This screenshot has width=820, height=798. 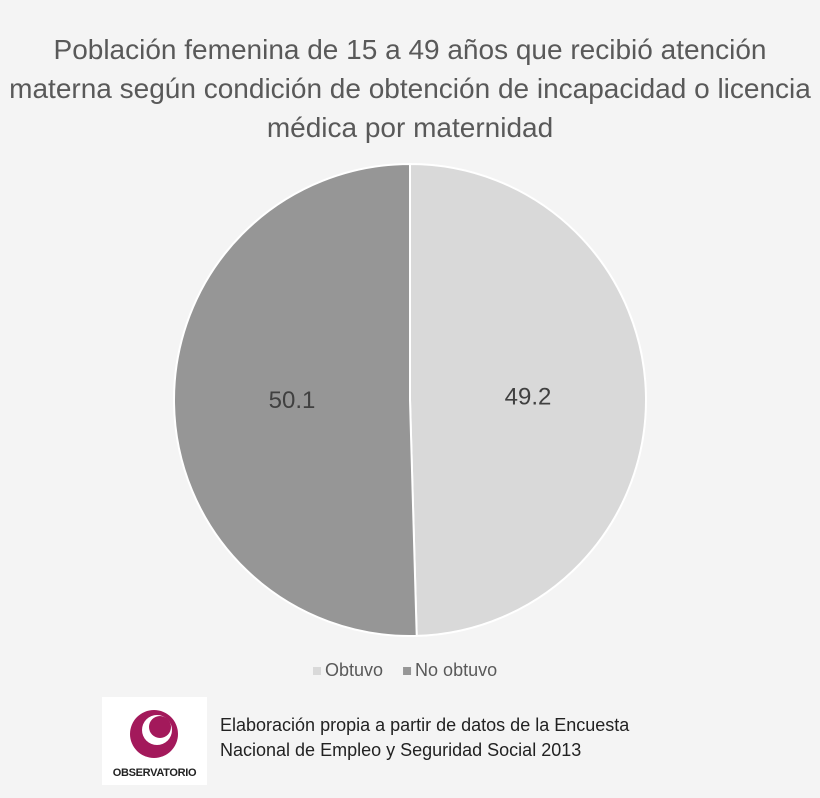 I want to click on logo-icon, so click(x=154, y=734).